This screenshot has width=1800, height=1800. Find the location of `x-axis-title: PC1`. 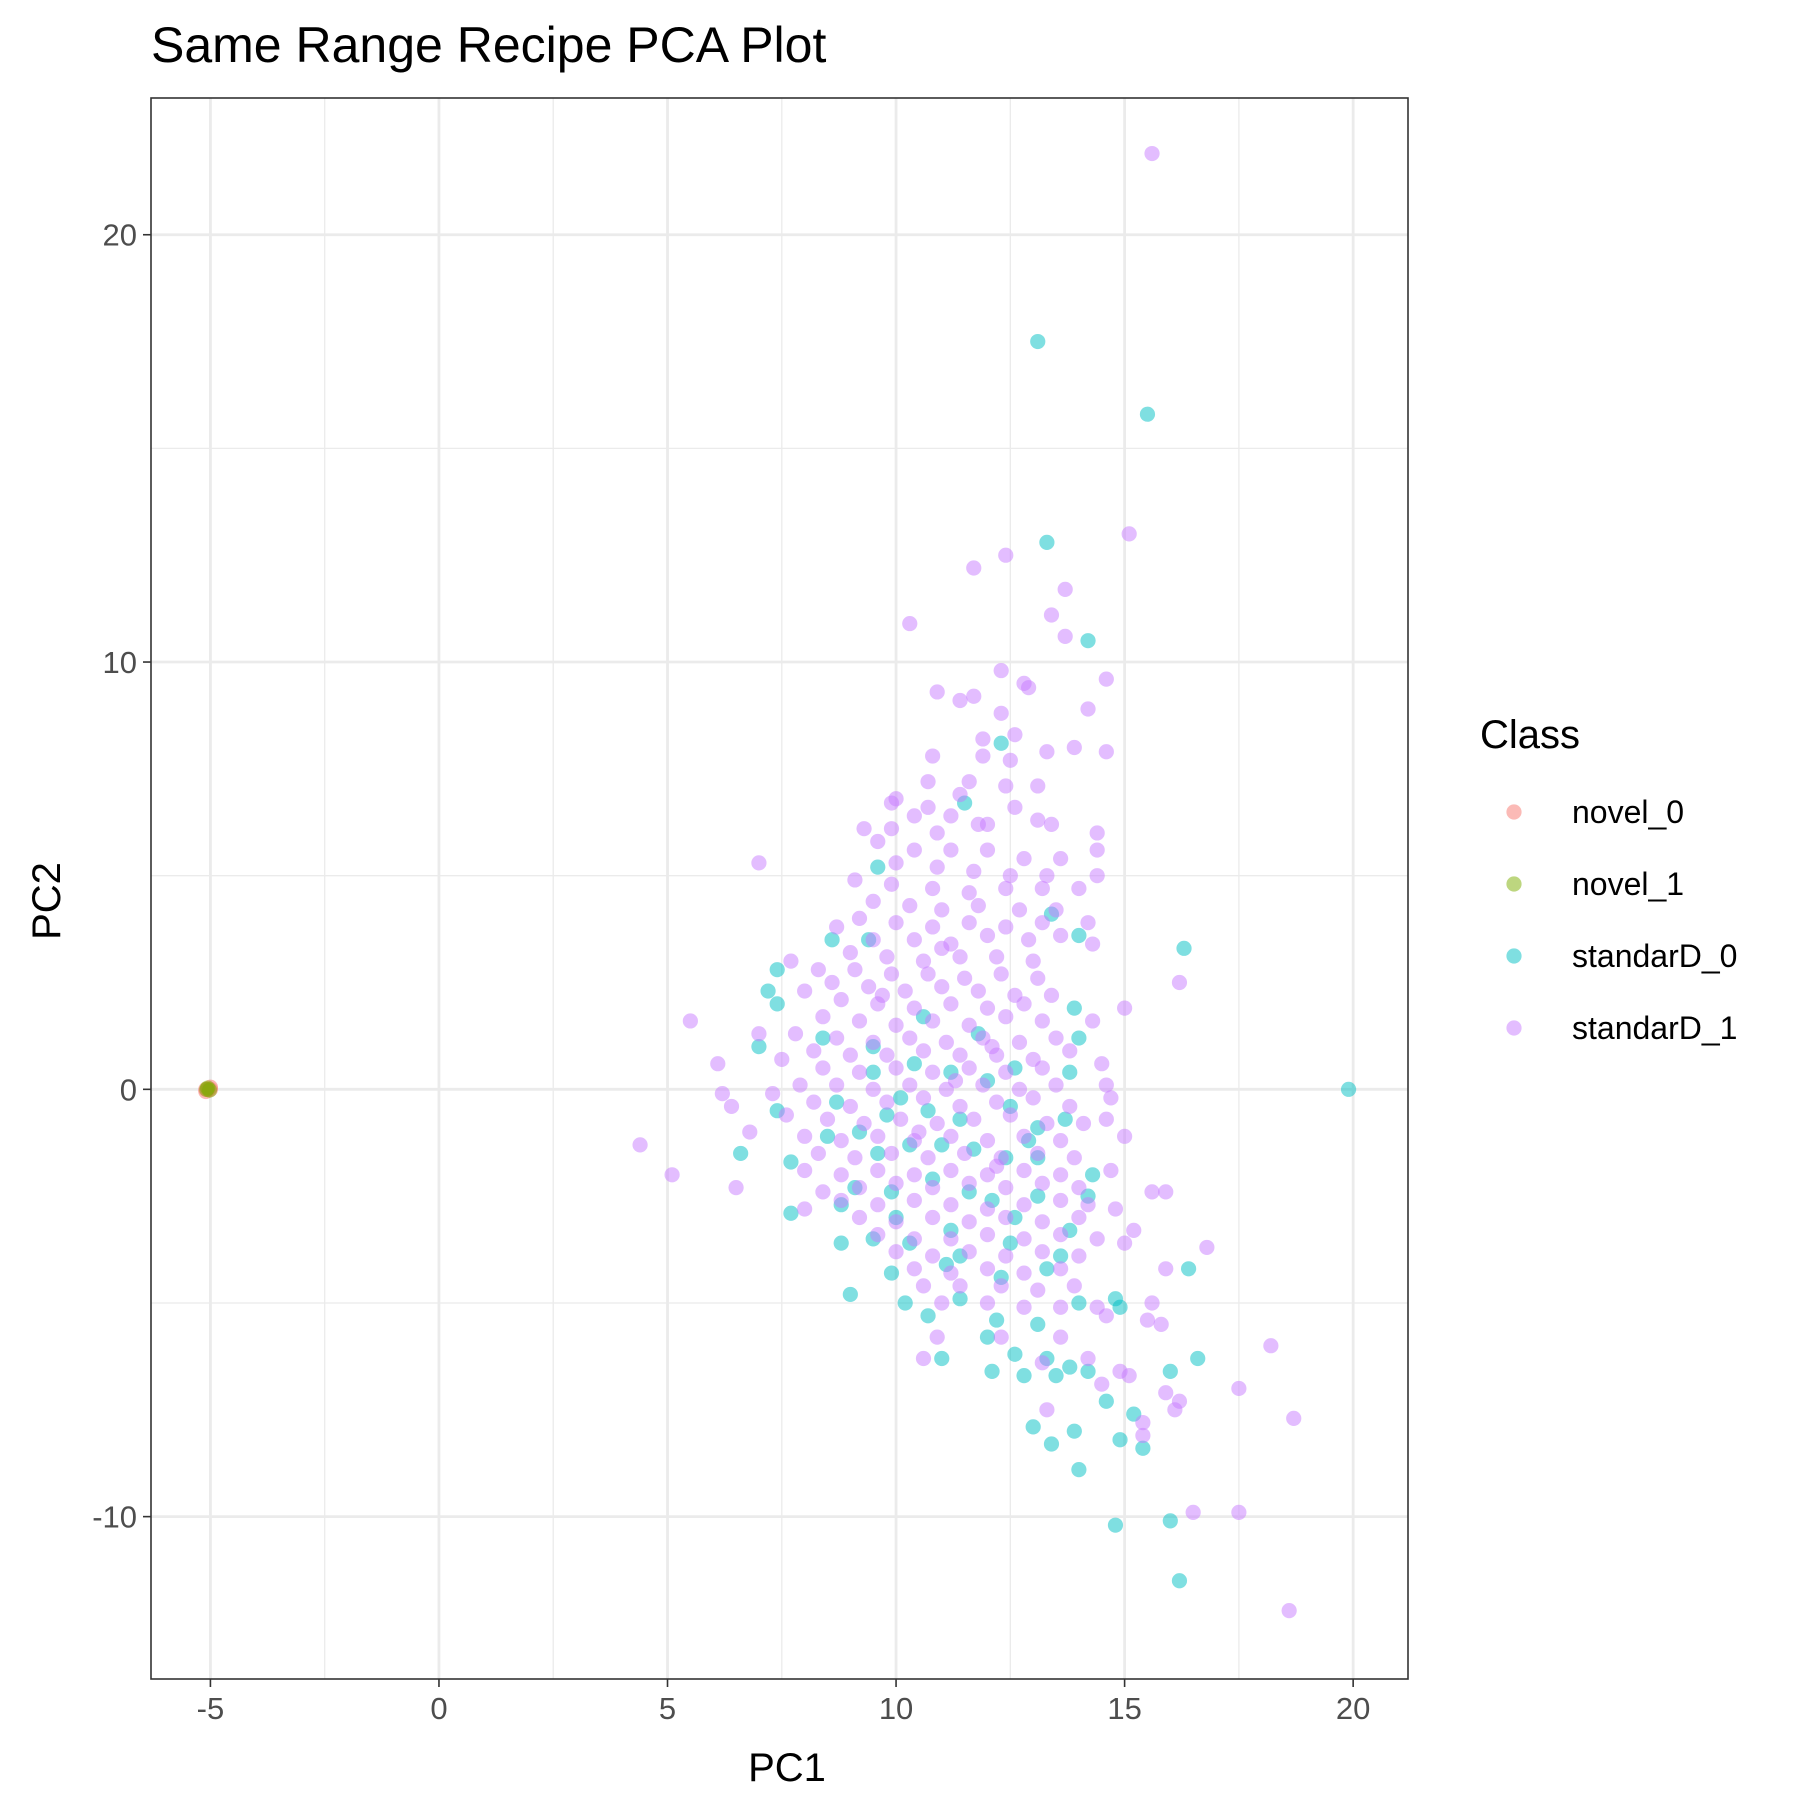

x-axis-title: PC1 is located at coordinates (787, 1768).